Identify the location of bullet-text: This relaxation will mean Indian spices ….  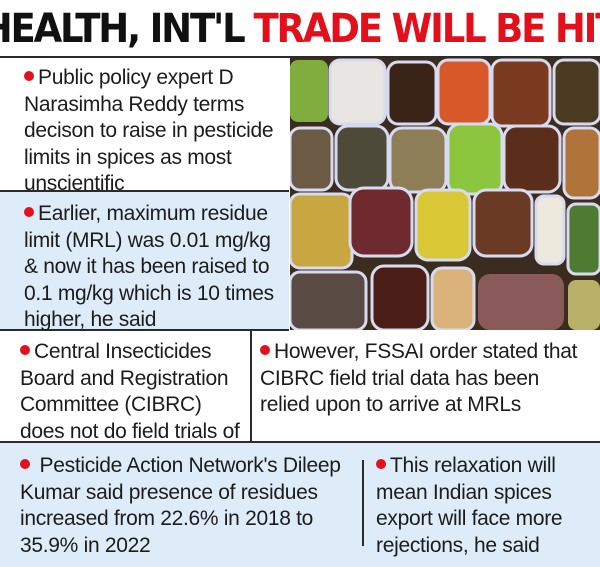
(469, 505).